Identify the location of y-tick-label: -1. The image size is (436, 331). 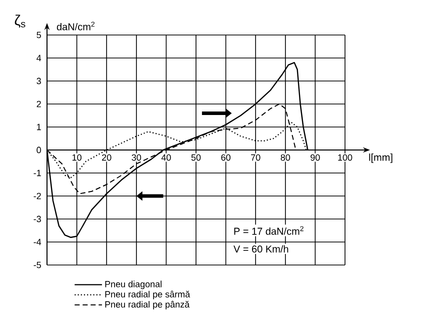
(37, 173).